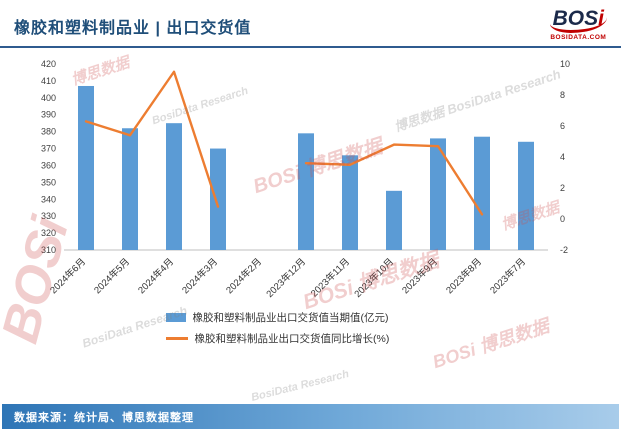  I want to click on y-axis-label-left: 390, so click(48, 115).